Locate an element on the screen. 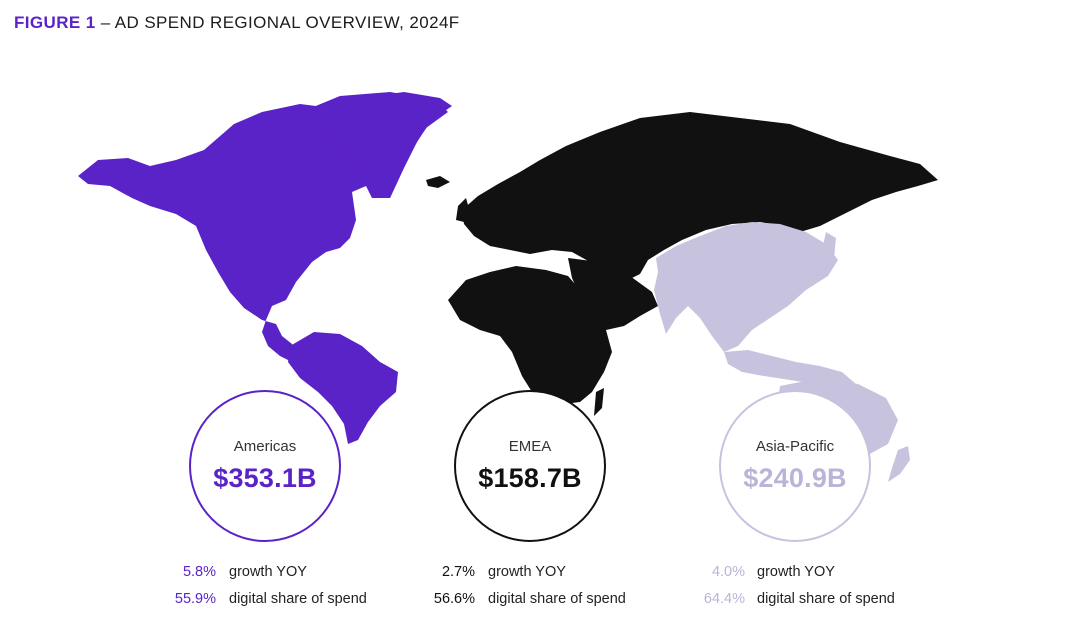 Image resolution: width=1080 pixels, height=644 pixels. emea-growth-value-wrap: 2.7% is located at coordinates (445, 574).